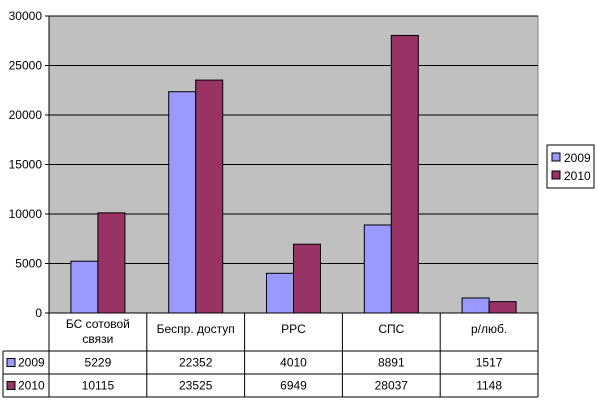  What do you see at coordinates (98, 386) in the screenshot?
I see `data-label: 10115` at bounding box center [98, 386].